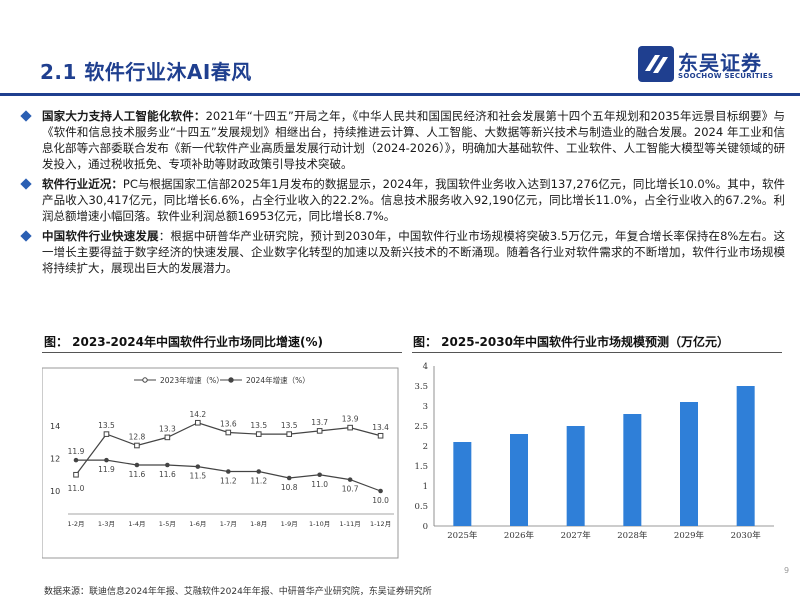 This screenshot has height=600, width=800. Describe the element at coordinates (632, 535) in the screenshot. I see `x-tick-label: 2028年` at that location.